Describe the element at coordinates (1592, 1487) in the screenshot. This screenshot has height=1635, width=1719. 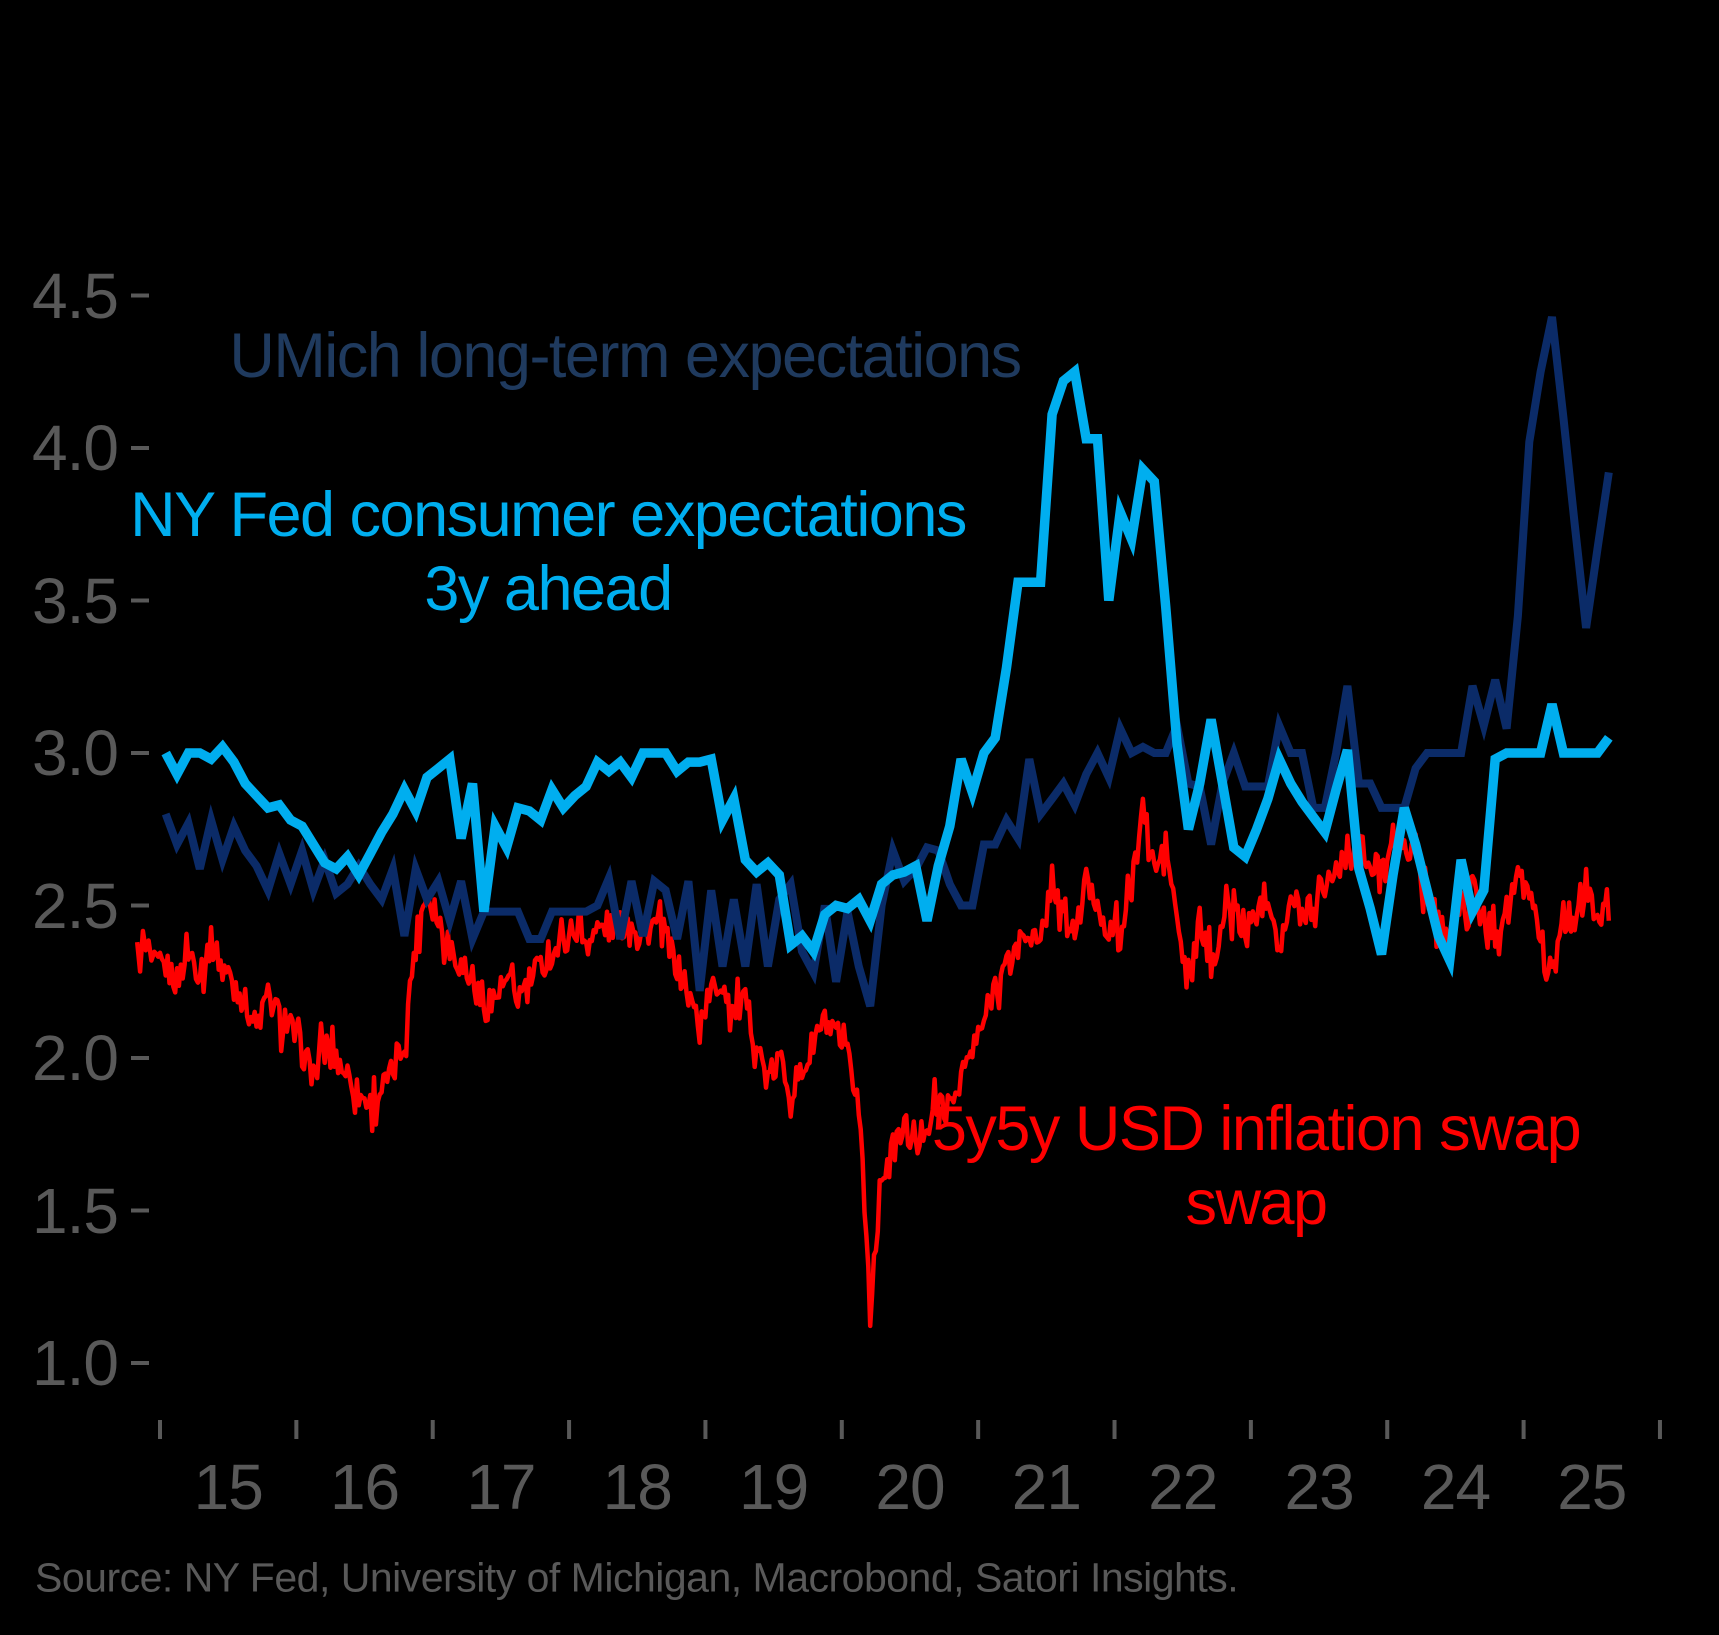
I see `x-axis-tick-label: 25` at that location.